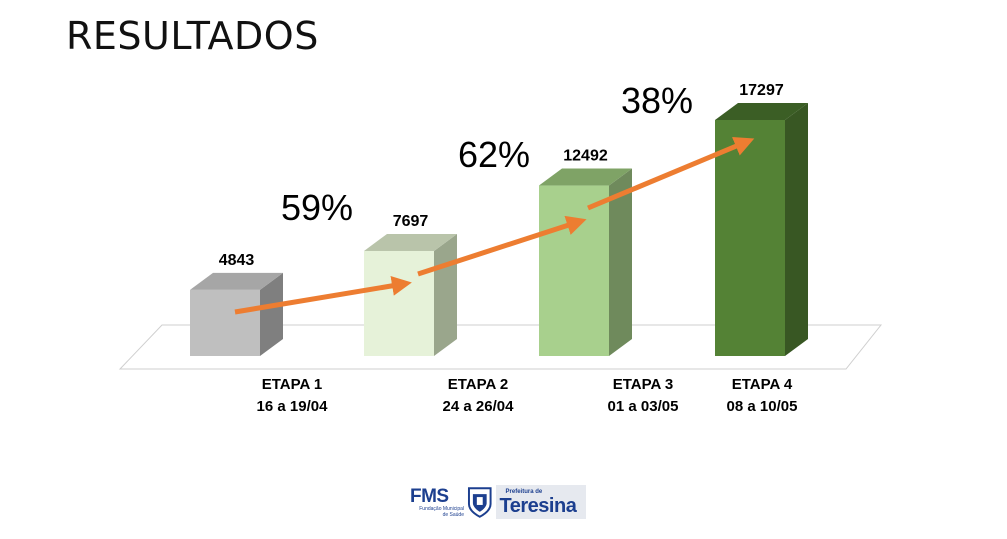  Describe the element at coordinates (761, 90) in the screenshot. I see `value-label-4: 17297` at that location.